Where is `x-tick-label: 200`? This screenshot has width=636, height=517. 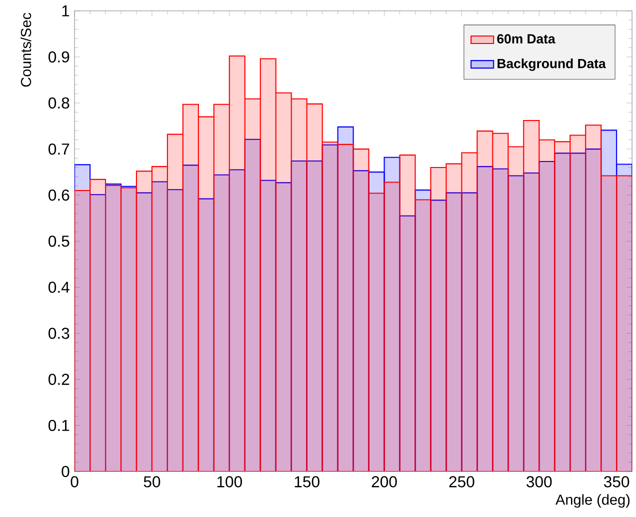 x-tick-label: 200 is located at coordinates (384, 482).